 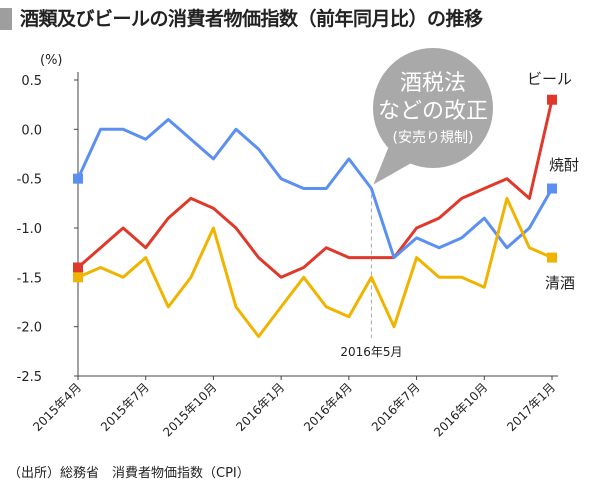 I want to click on y-tick-label: -2.5, so click(x=29, y=377).